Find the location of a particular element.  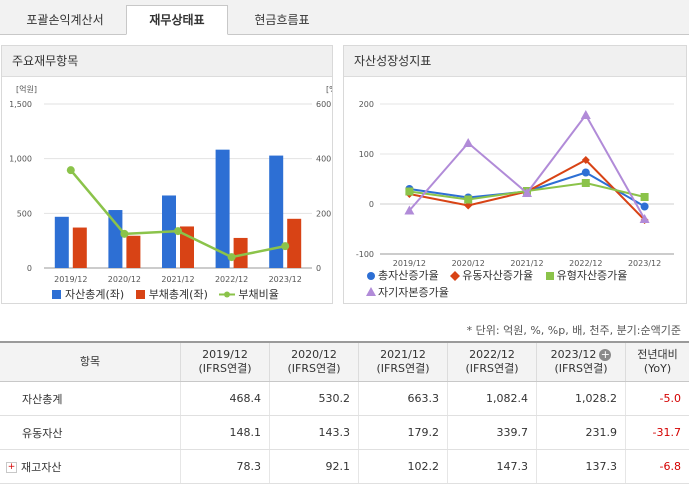

legend-equity-growth-label: 자기자본증가율 is located at coordinates (413, 292).